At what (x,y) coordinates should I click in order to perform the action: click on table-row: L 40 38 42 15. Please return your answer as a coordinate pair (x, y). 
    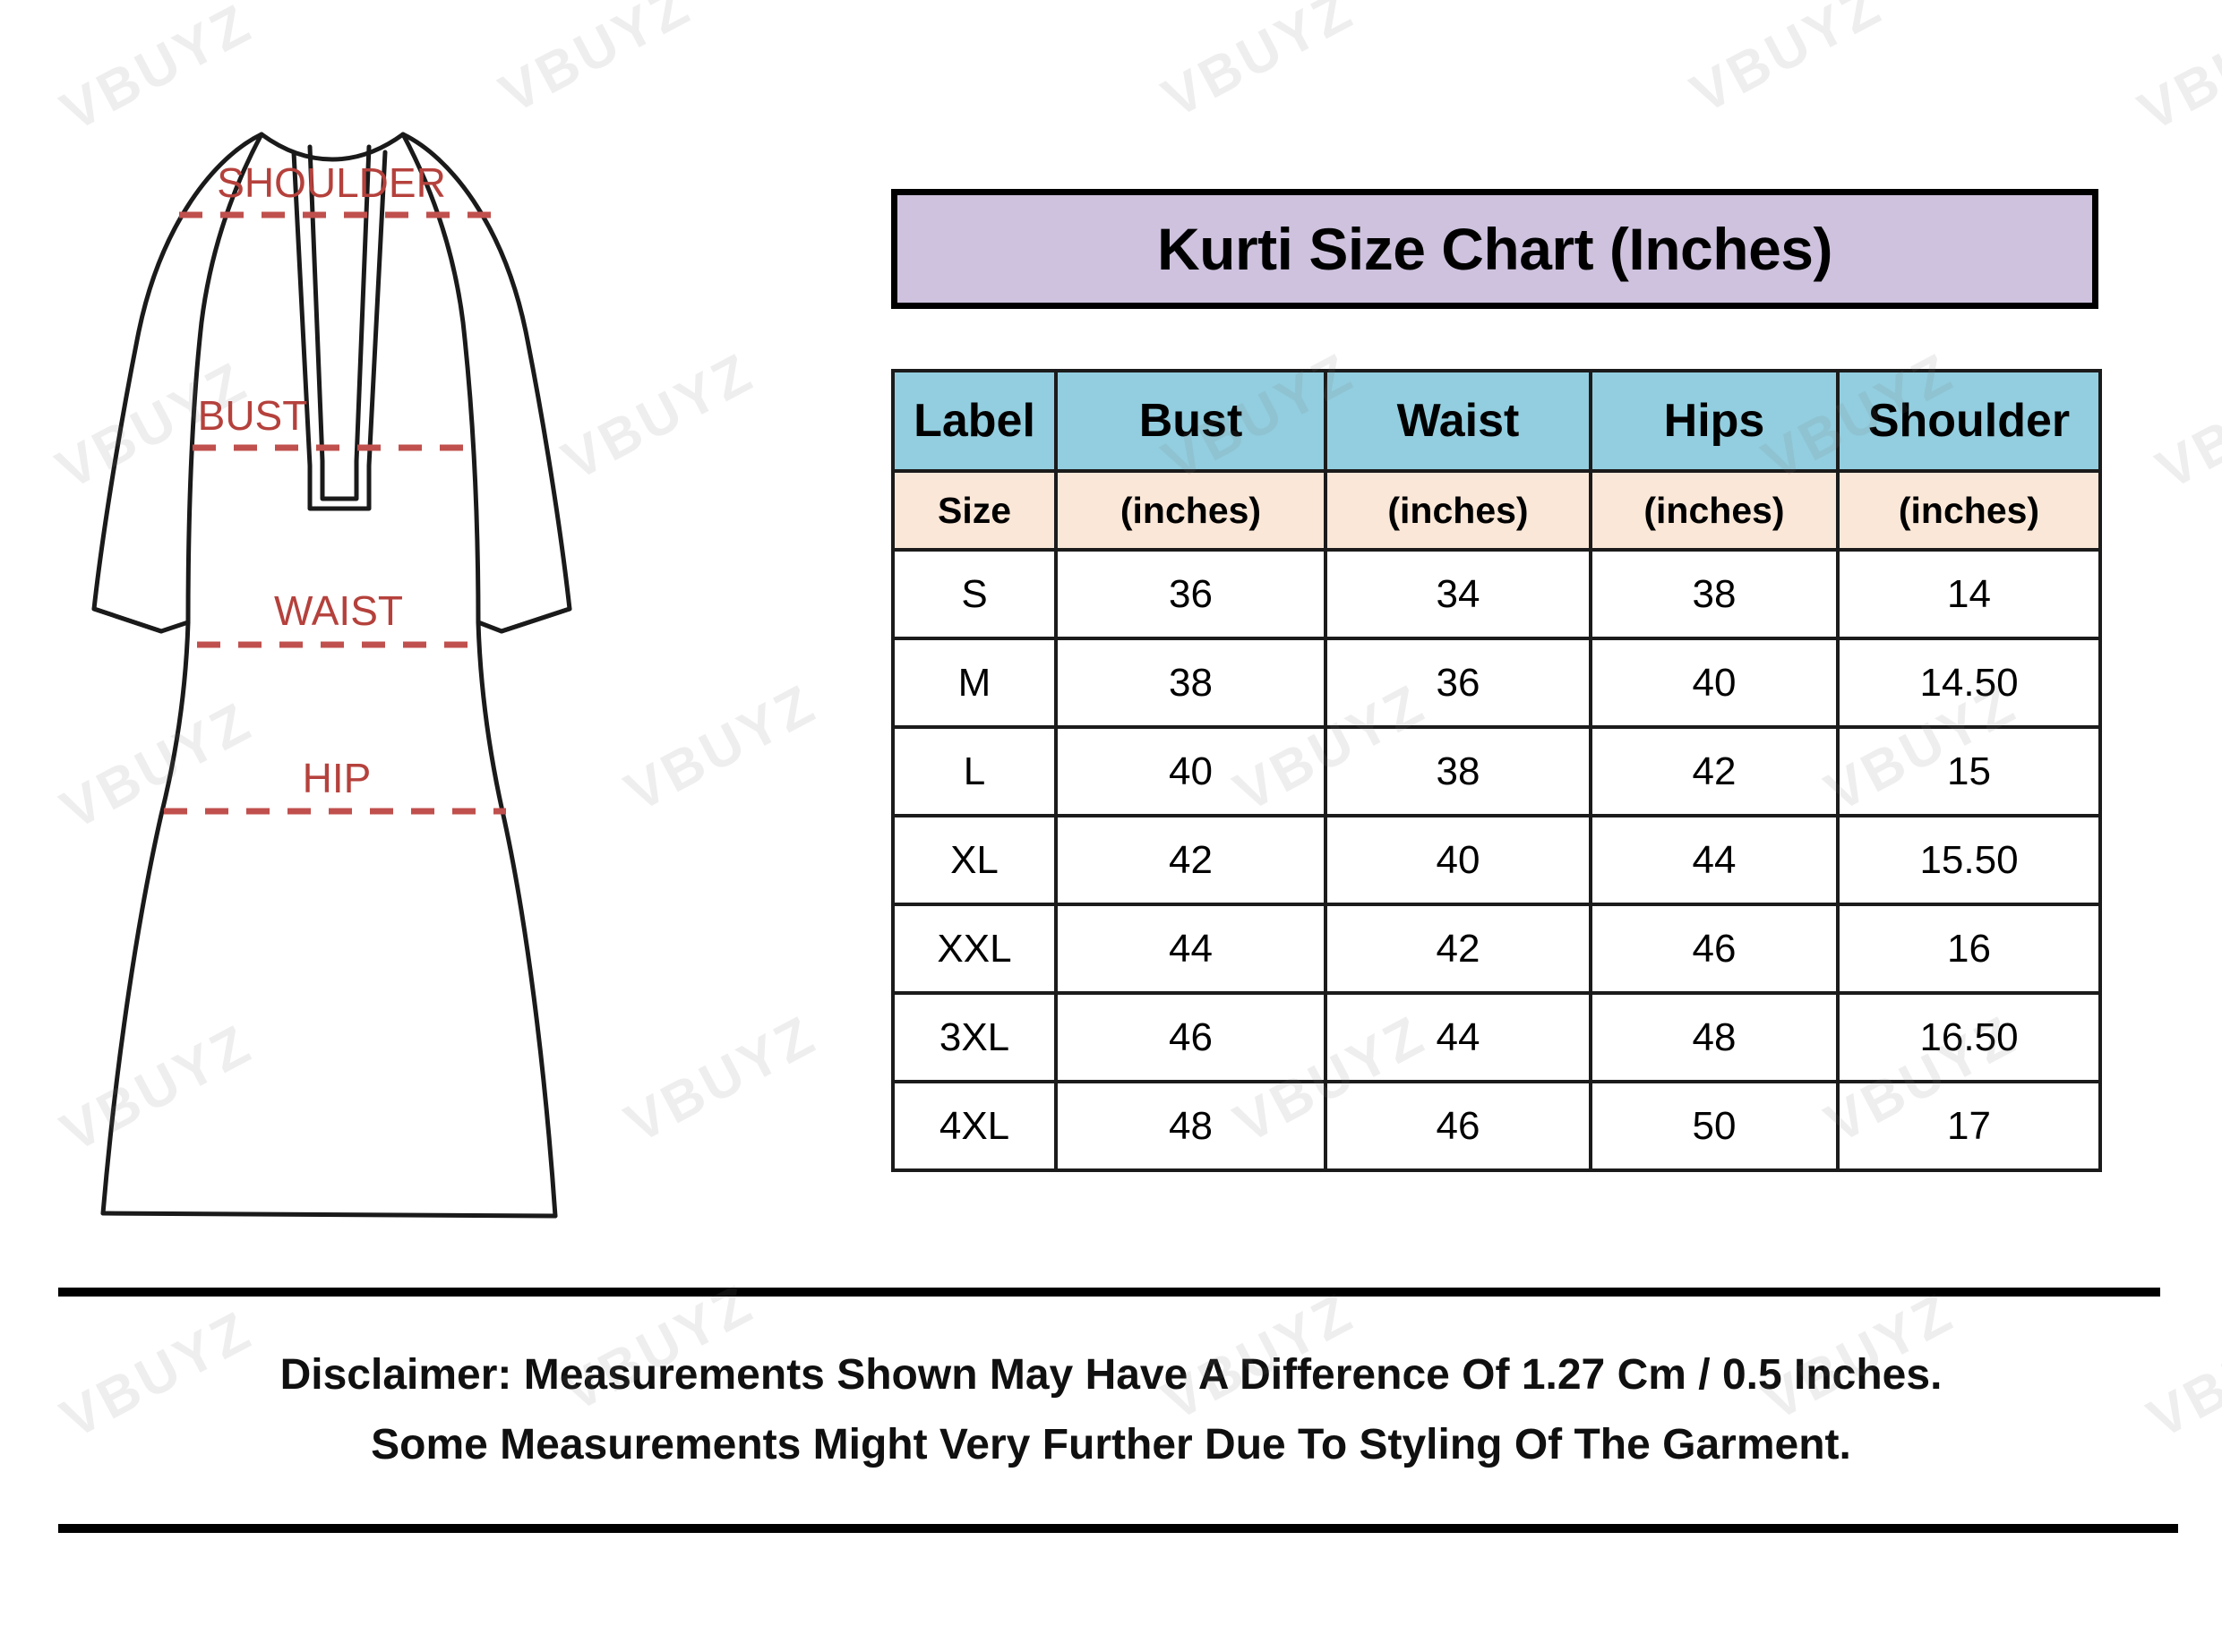
    Looking at the image, I should click on (1497, 771).